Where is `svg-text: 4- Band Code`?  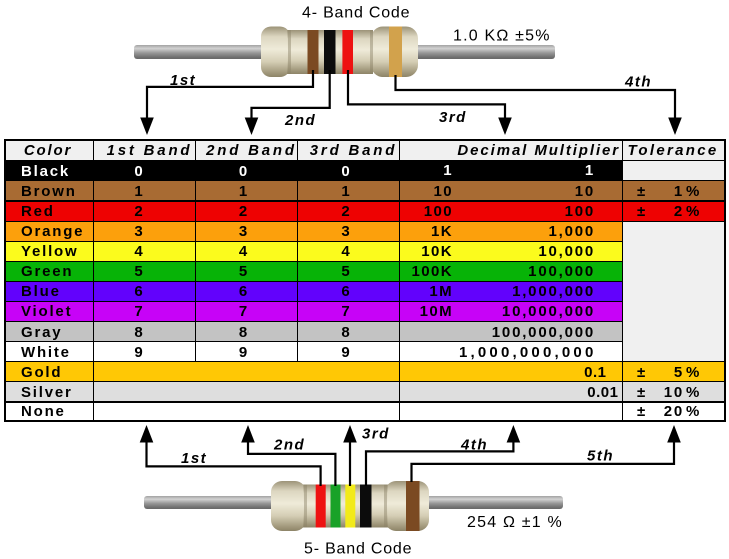
svg-text: 4- Band Code is located at coordinates (356, 13).